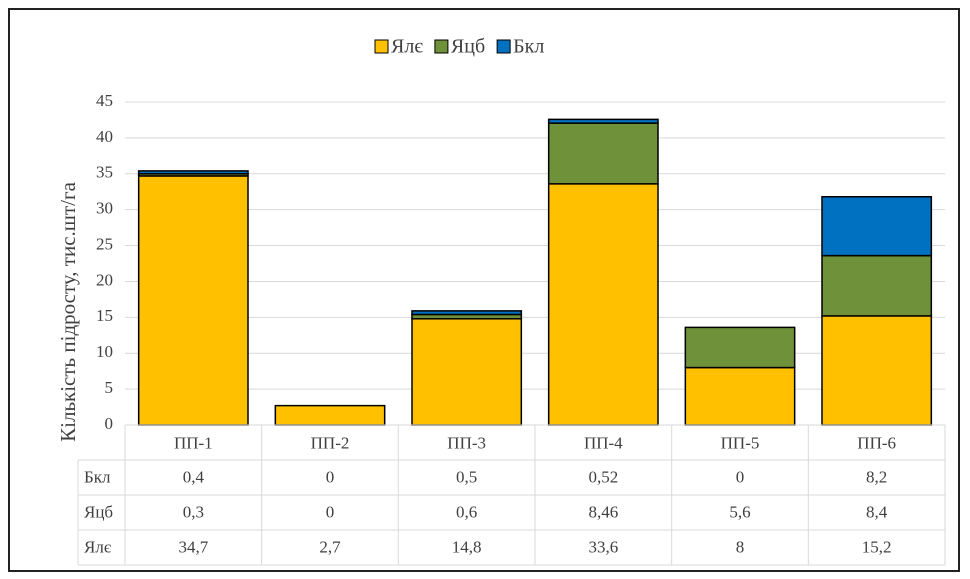 Image resolution: width=970 pixels, height=579 pixels. What do you see at coordinates (876, 476) in the screenshot?
I see `table-value: 8,2` at bounding box center [876, 476].